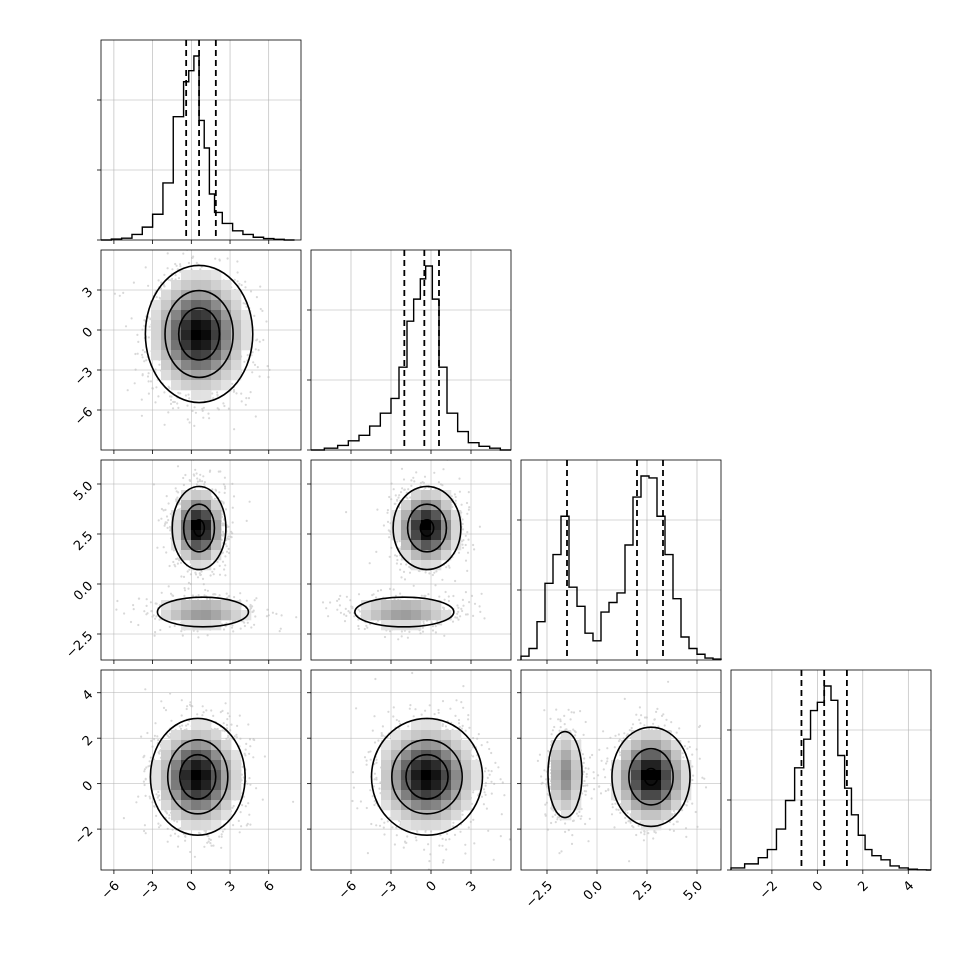 This screenshot has width=970, height=970. I want to click on scatter-panel, so click(409, 561).